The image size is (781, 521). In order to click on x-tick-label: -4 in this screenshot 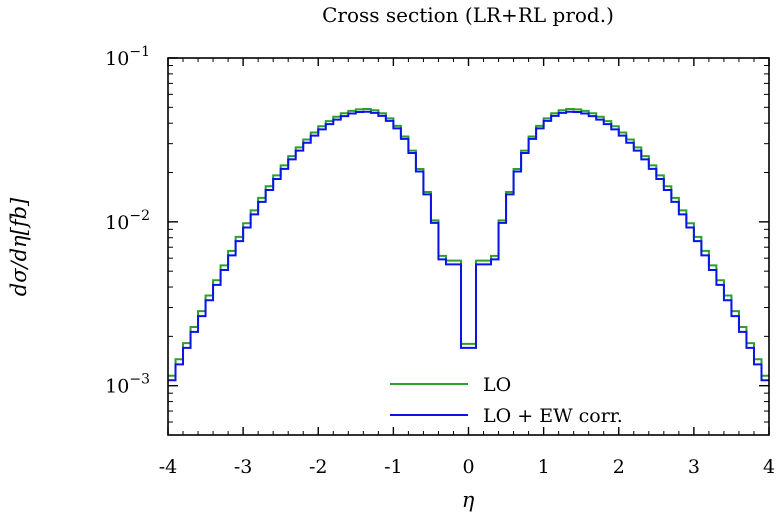, I will do `click(168, 467)`.